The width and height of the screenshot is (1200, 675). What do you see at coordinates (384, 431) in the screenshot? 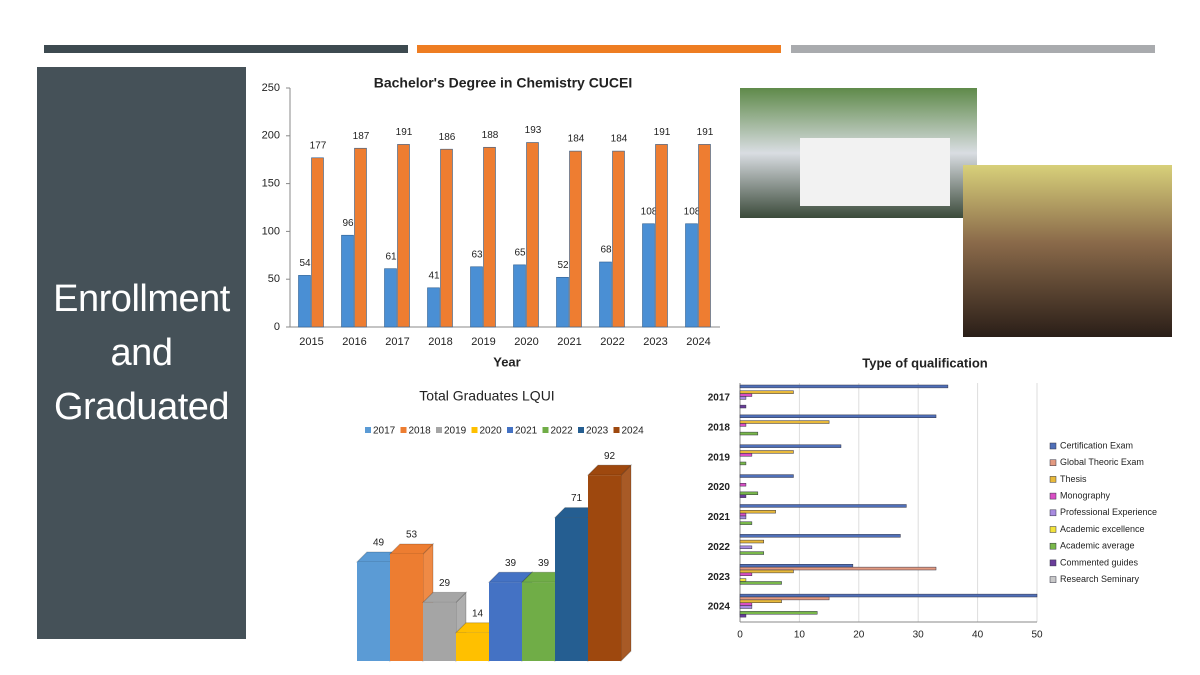
I see `legend-label: 2017` at bounding box center [384, 431].